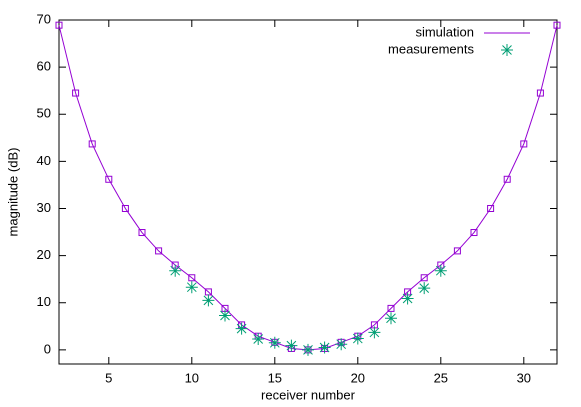 The image size is (581, 407). What do you see at coordinates (44, 207) in the screenshot?
I see `y-tick-label: 30` at bounding box center [44, 207].